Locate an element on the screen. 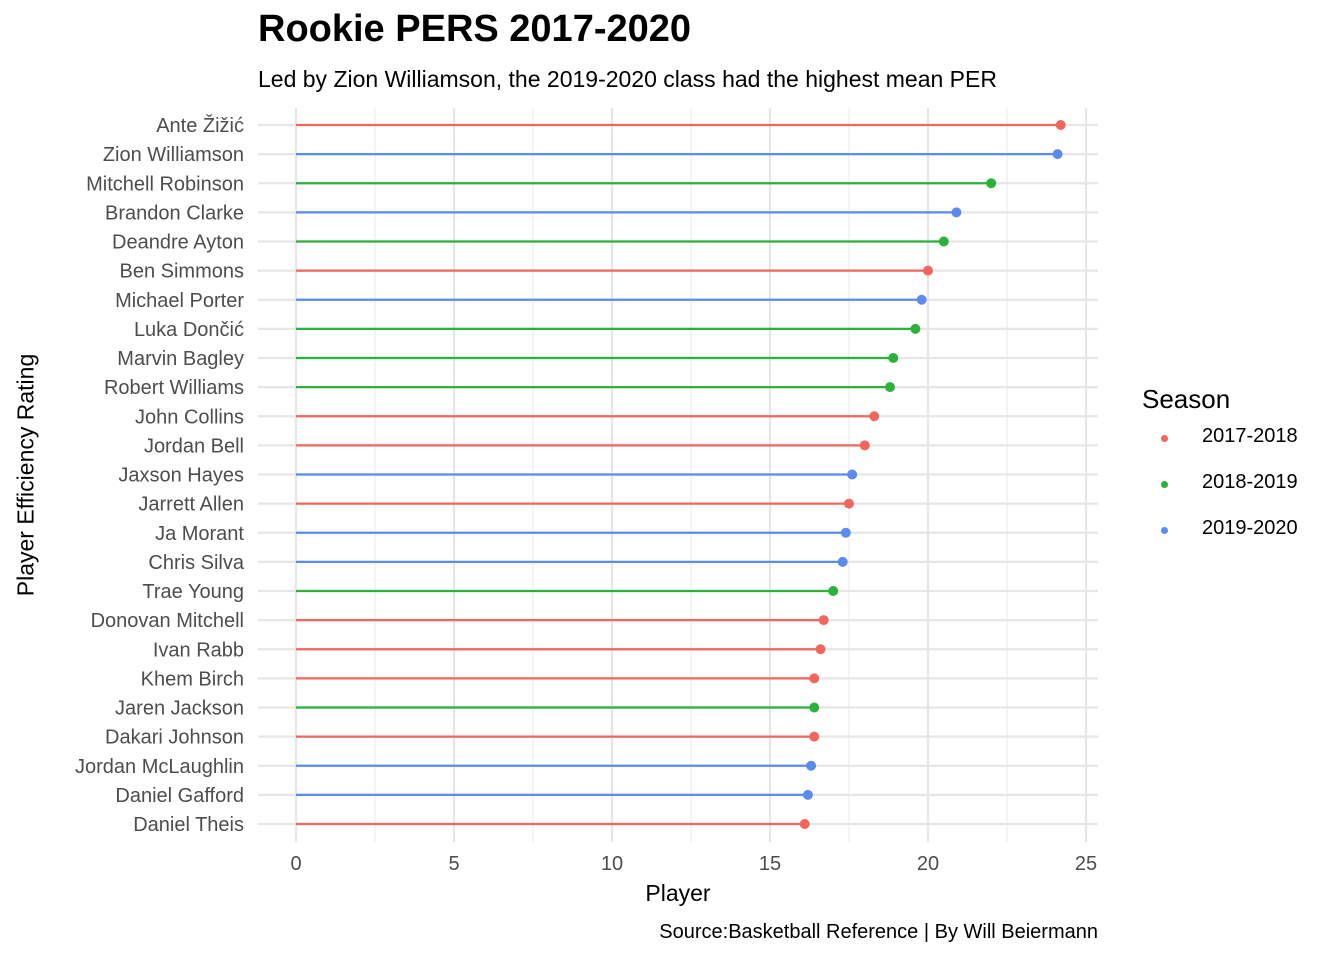 This screenshot has height=960, width=1344. y-tick-label: Daniel Theis is located at coordinates (188, 825).